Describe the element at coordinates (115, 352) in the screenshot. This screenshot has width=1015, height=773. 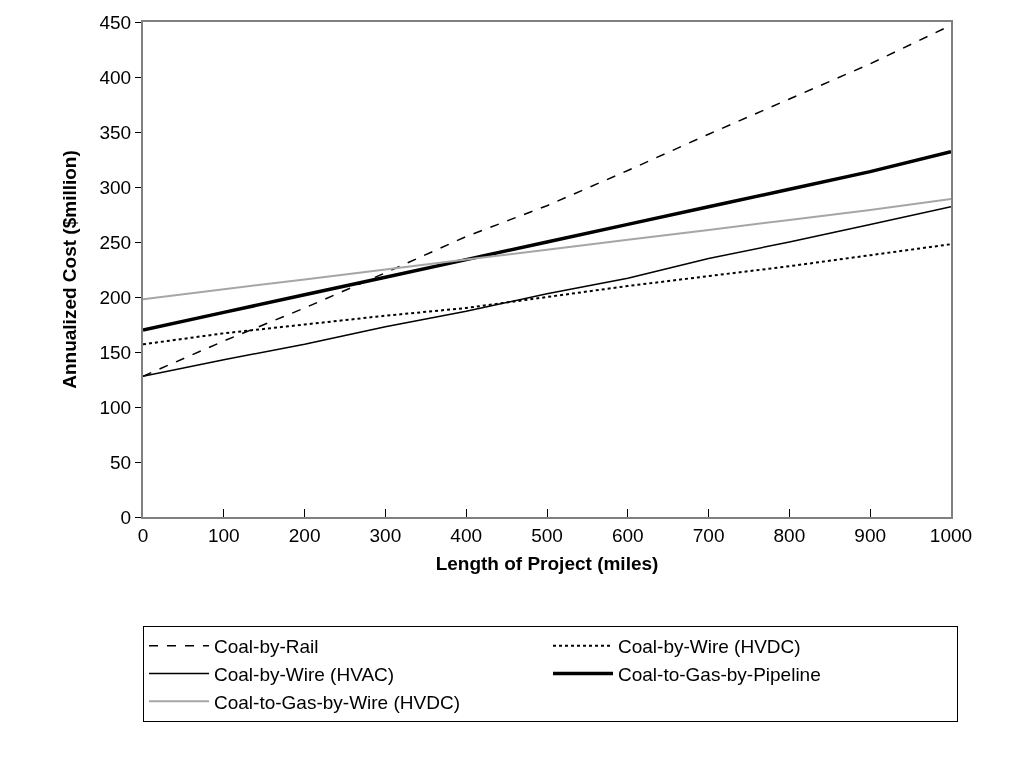
I see `y-tick-label: 150` at that location.